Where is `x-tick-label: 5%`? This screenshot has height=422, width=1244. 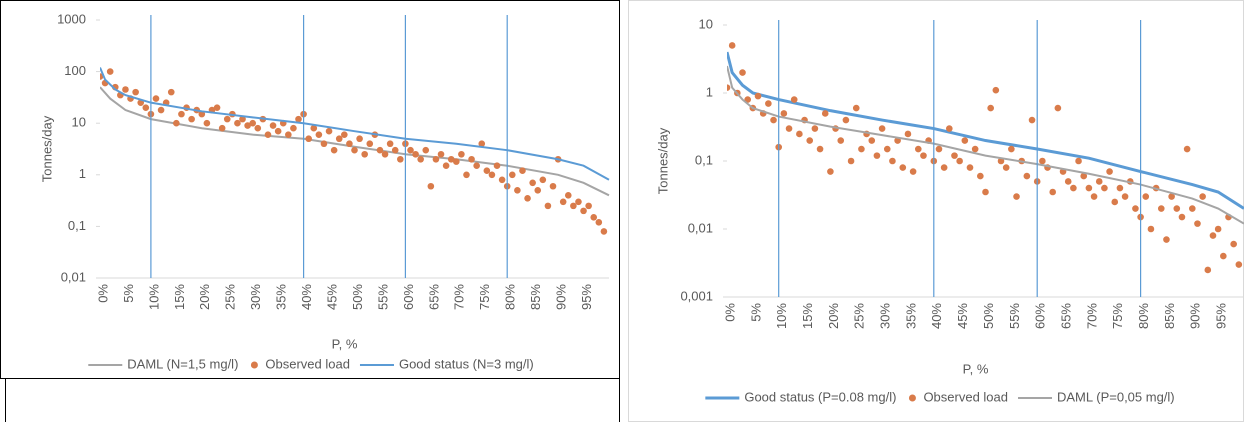
x-tick-label: 5% is located at coordinates (128, 293).